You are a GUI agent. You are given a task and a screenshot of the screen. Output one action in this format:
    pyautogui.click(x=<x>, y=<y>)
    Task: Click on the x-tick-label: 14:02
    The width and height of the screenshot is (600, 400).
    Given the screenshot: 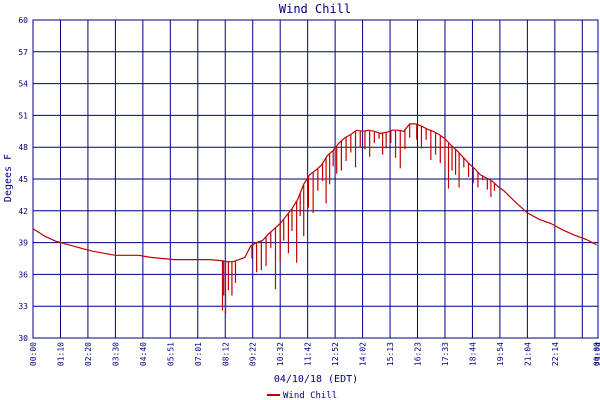 What is the action you would take?
    pyautogui.click(x=363, y=354)
    